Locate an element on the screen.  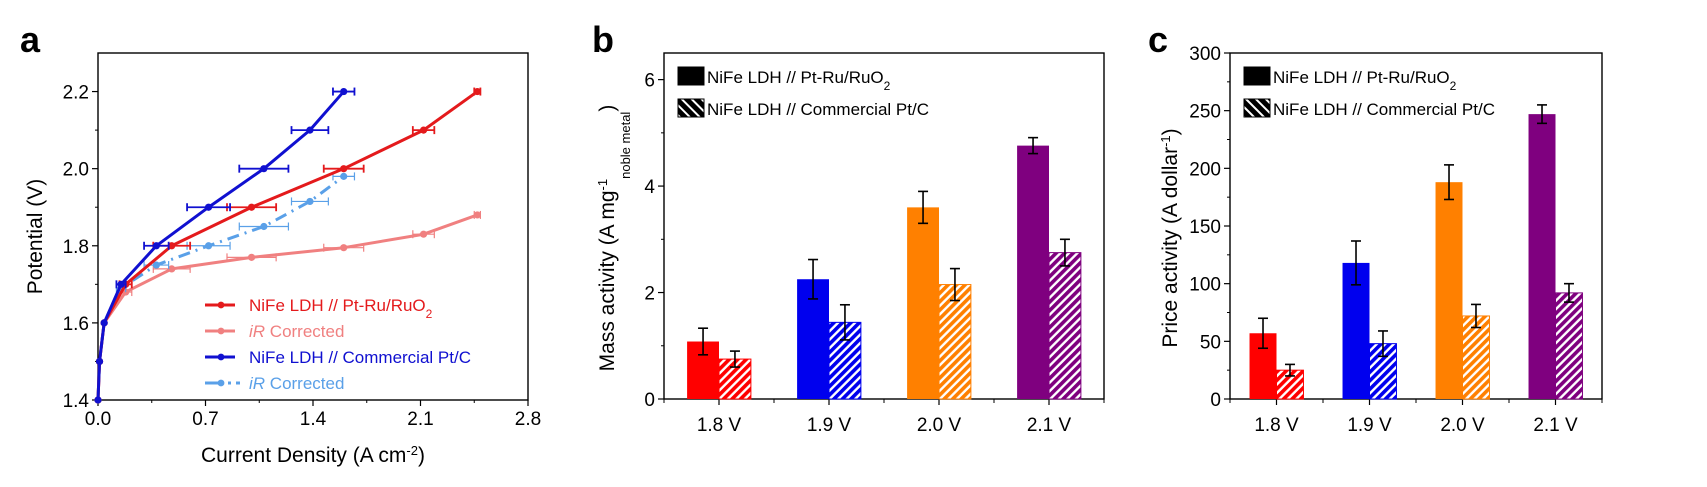
y-tick-label: 1.8 is located at coordinates (76, 247).